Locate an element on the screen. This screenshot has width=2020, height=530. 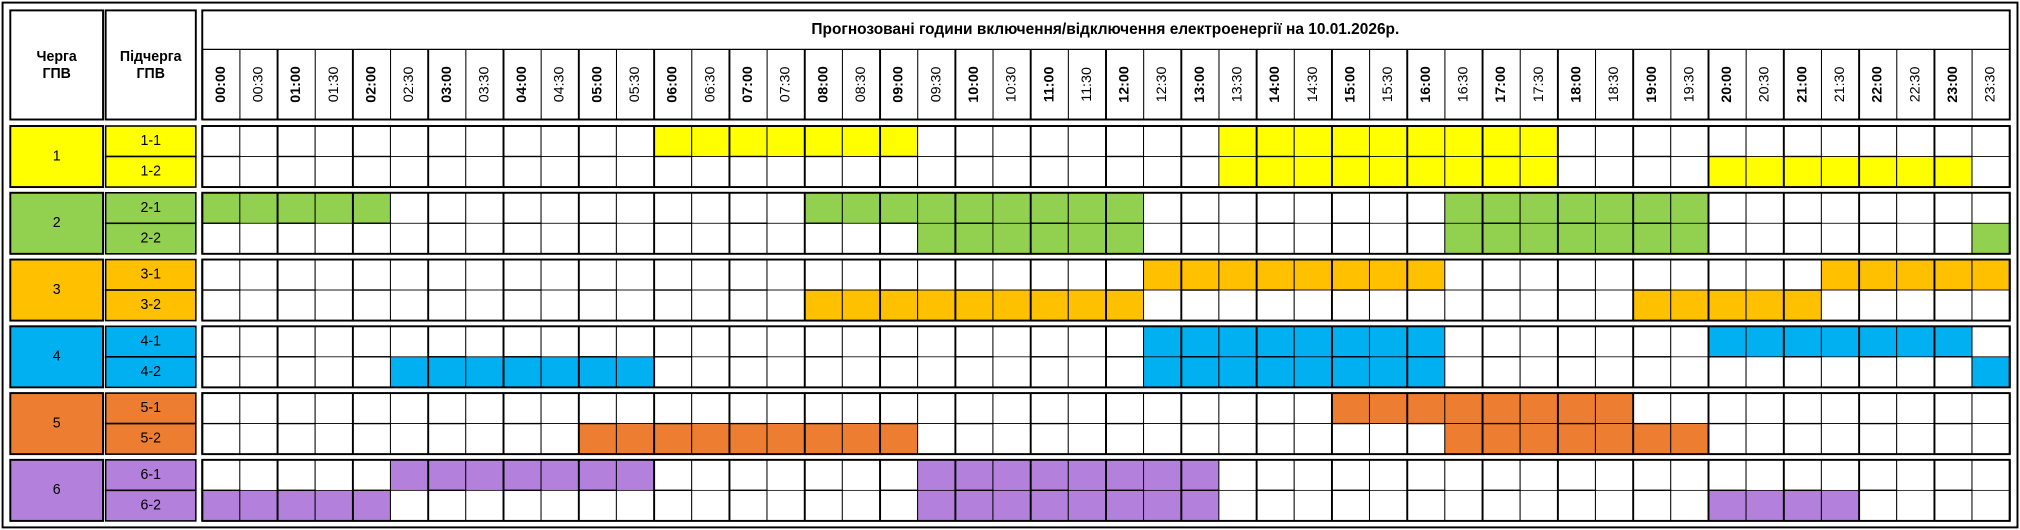
subgroup-cell is located at coordinates (150, 372).